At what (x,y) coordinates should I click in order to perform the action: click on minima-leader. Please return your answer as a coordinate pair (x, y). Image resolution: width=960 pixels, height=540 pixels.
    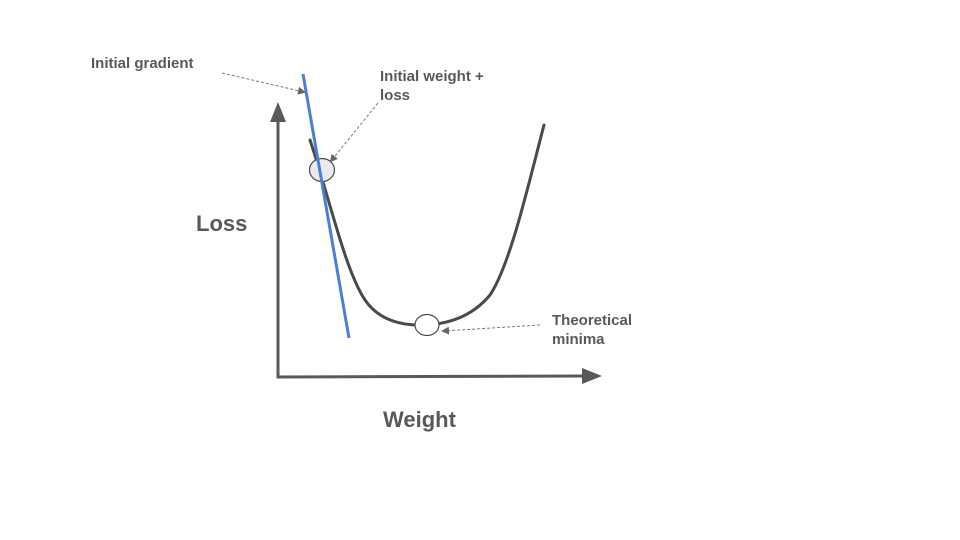
    Looking at the image, I should click on (491, 329).